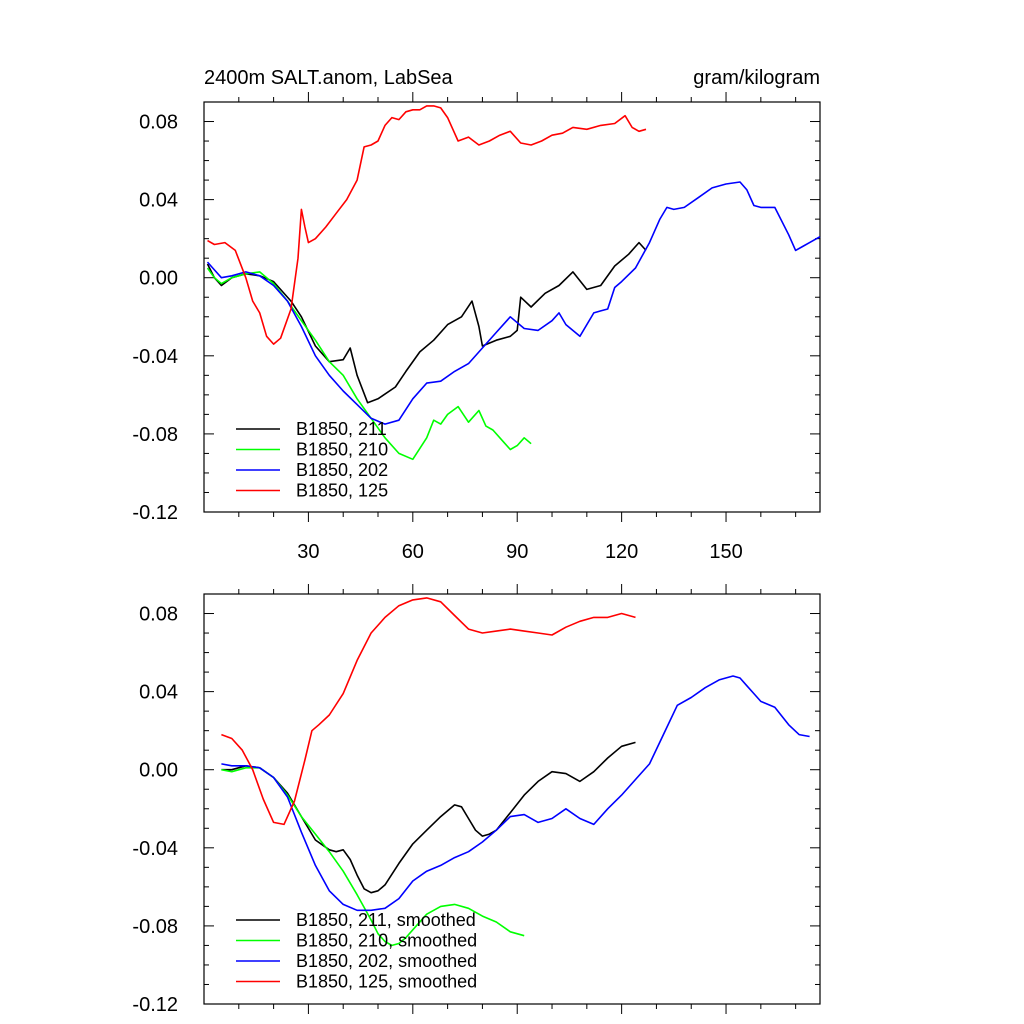 This screenshot has width=1024, height=1024. What do you see at coordinates (308, 552) in the screenshot?
I see `x-tick-label: 30` at bounding box center [308, 552].